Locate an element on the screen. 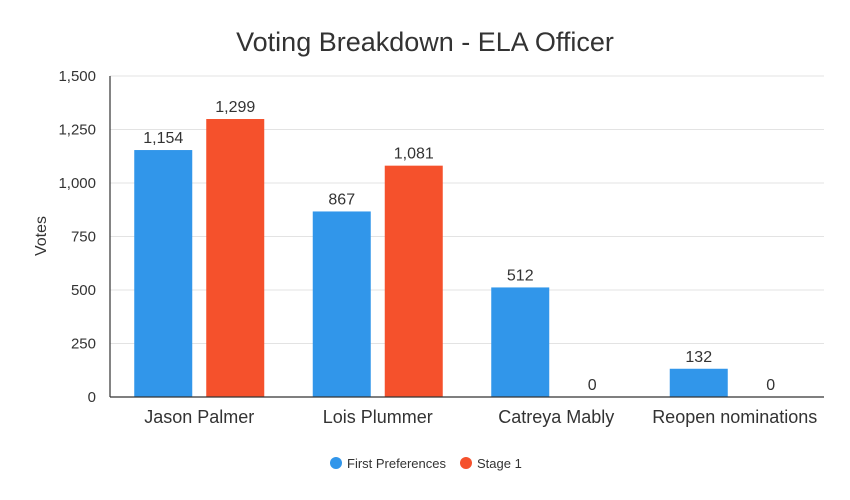  legend-label: Stage 1 is located at coordinates (499, 463).